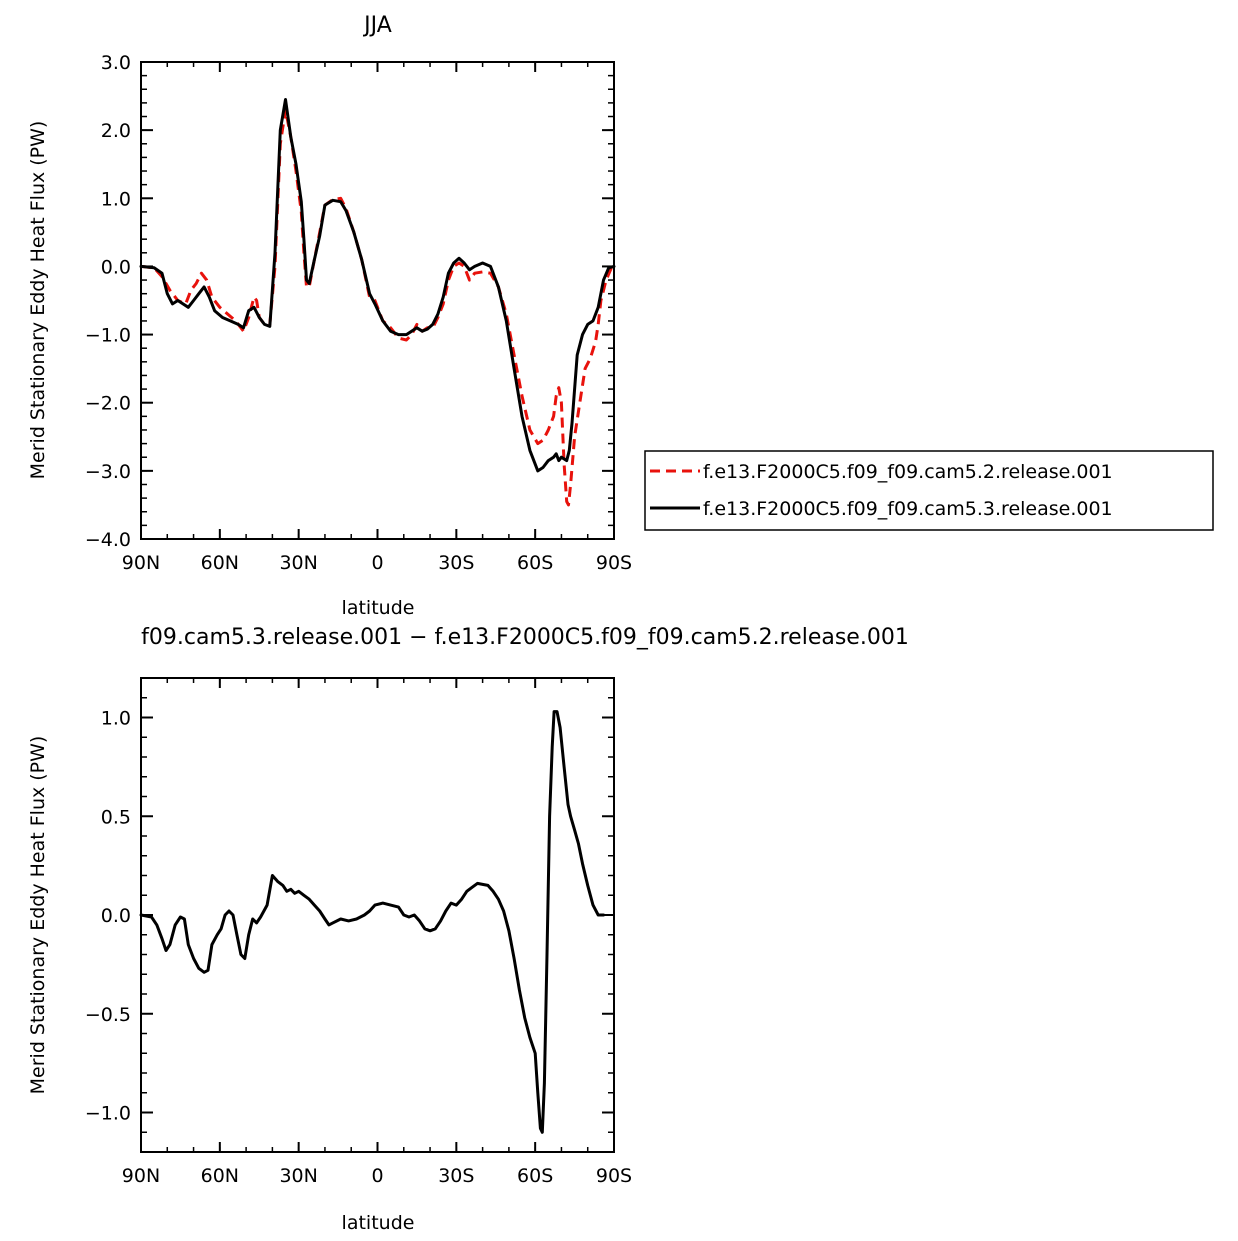 The image size is (1238, 1241). What do you see at coordinates (116, 817) in the screenshot?
I see `bottom-y-tick-label: 0.5` at bounding box center [116, 817].